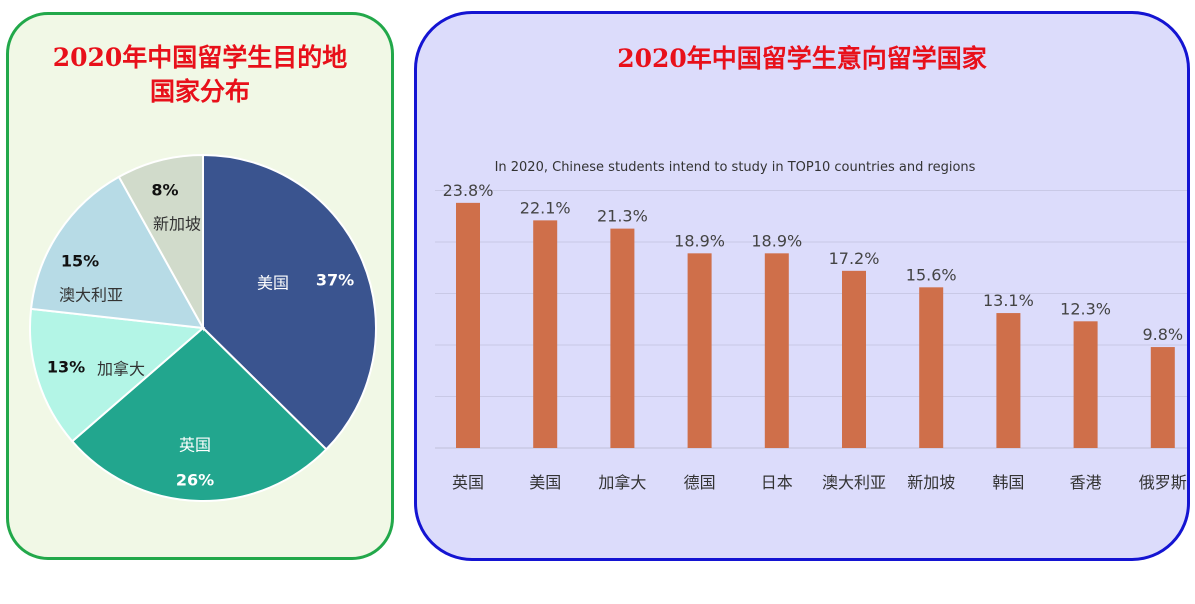 The width and height of the screenshot is (1195, 604). Describe the element at coordinates (622, 482) in the screenshot. I see `category-label: 加拿大` at that location.